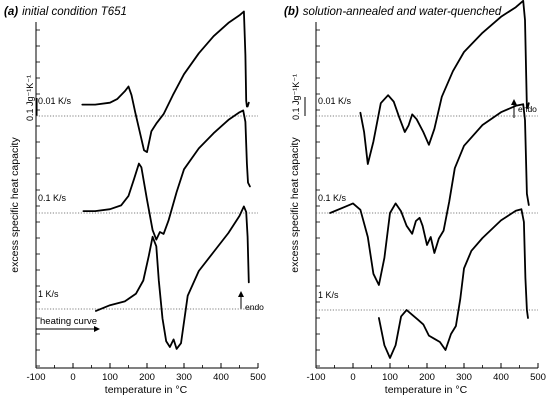 The image size is (550, 402). Describe the element at coordinates (55, 101) in the screenshot. I see `panel-a-series-label-0-01-k-s: 0.01 K/s` at that location.